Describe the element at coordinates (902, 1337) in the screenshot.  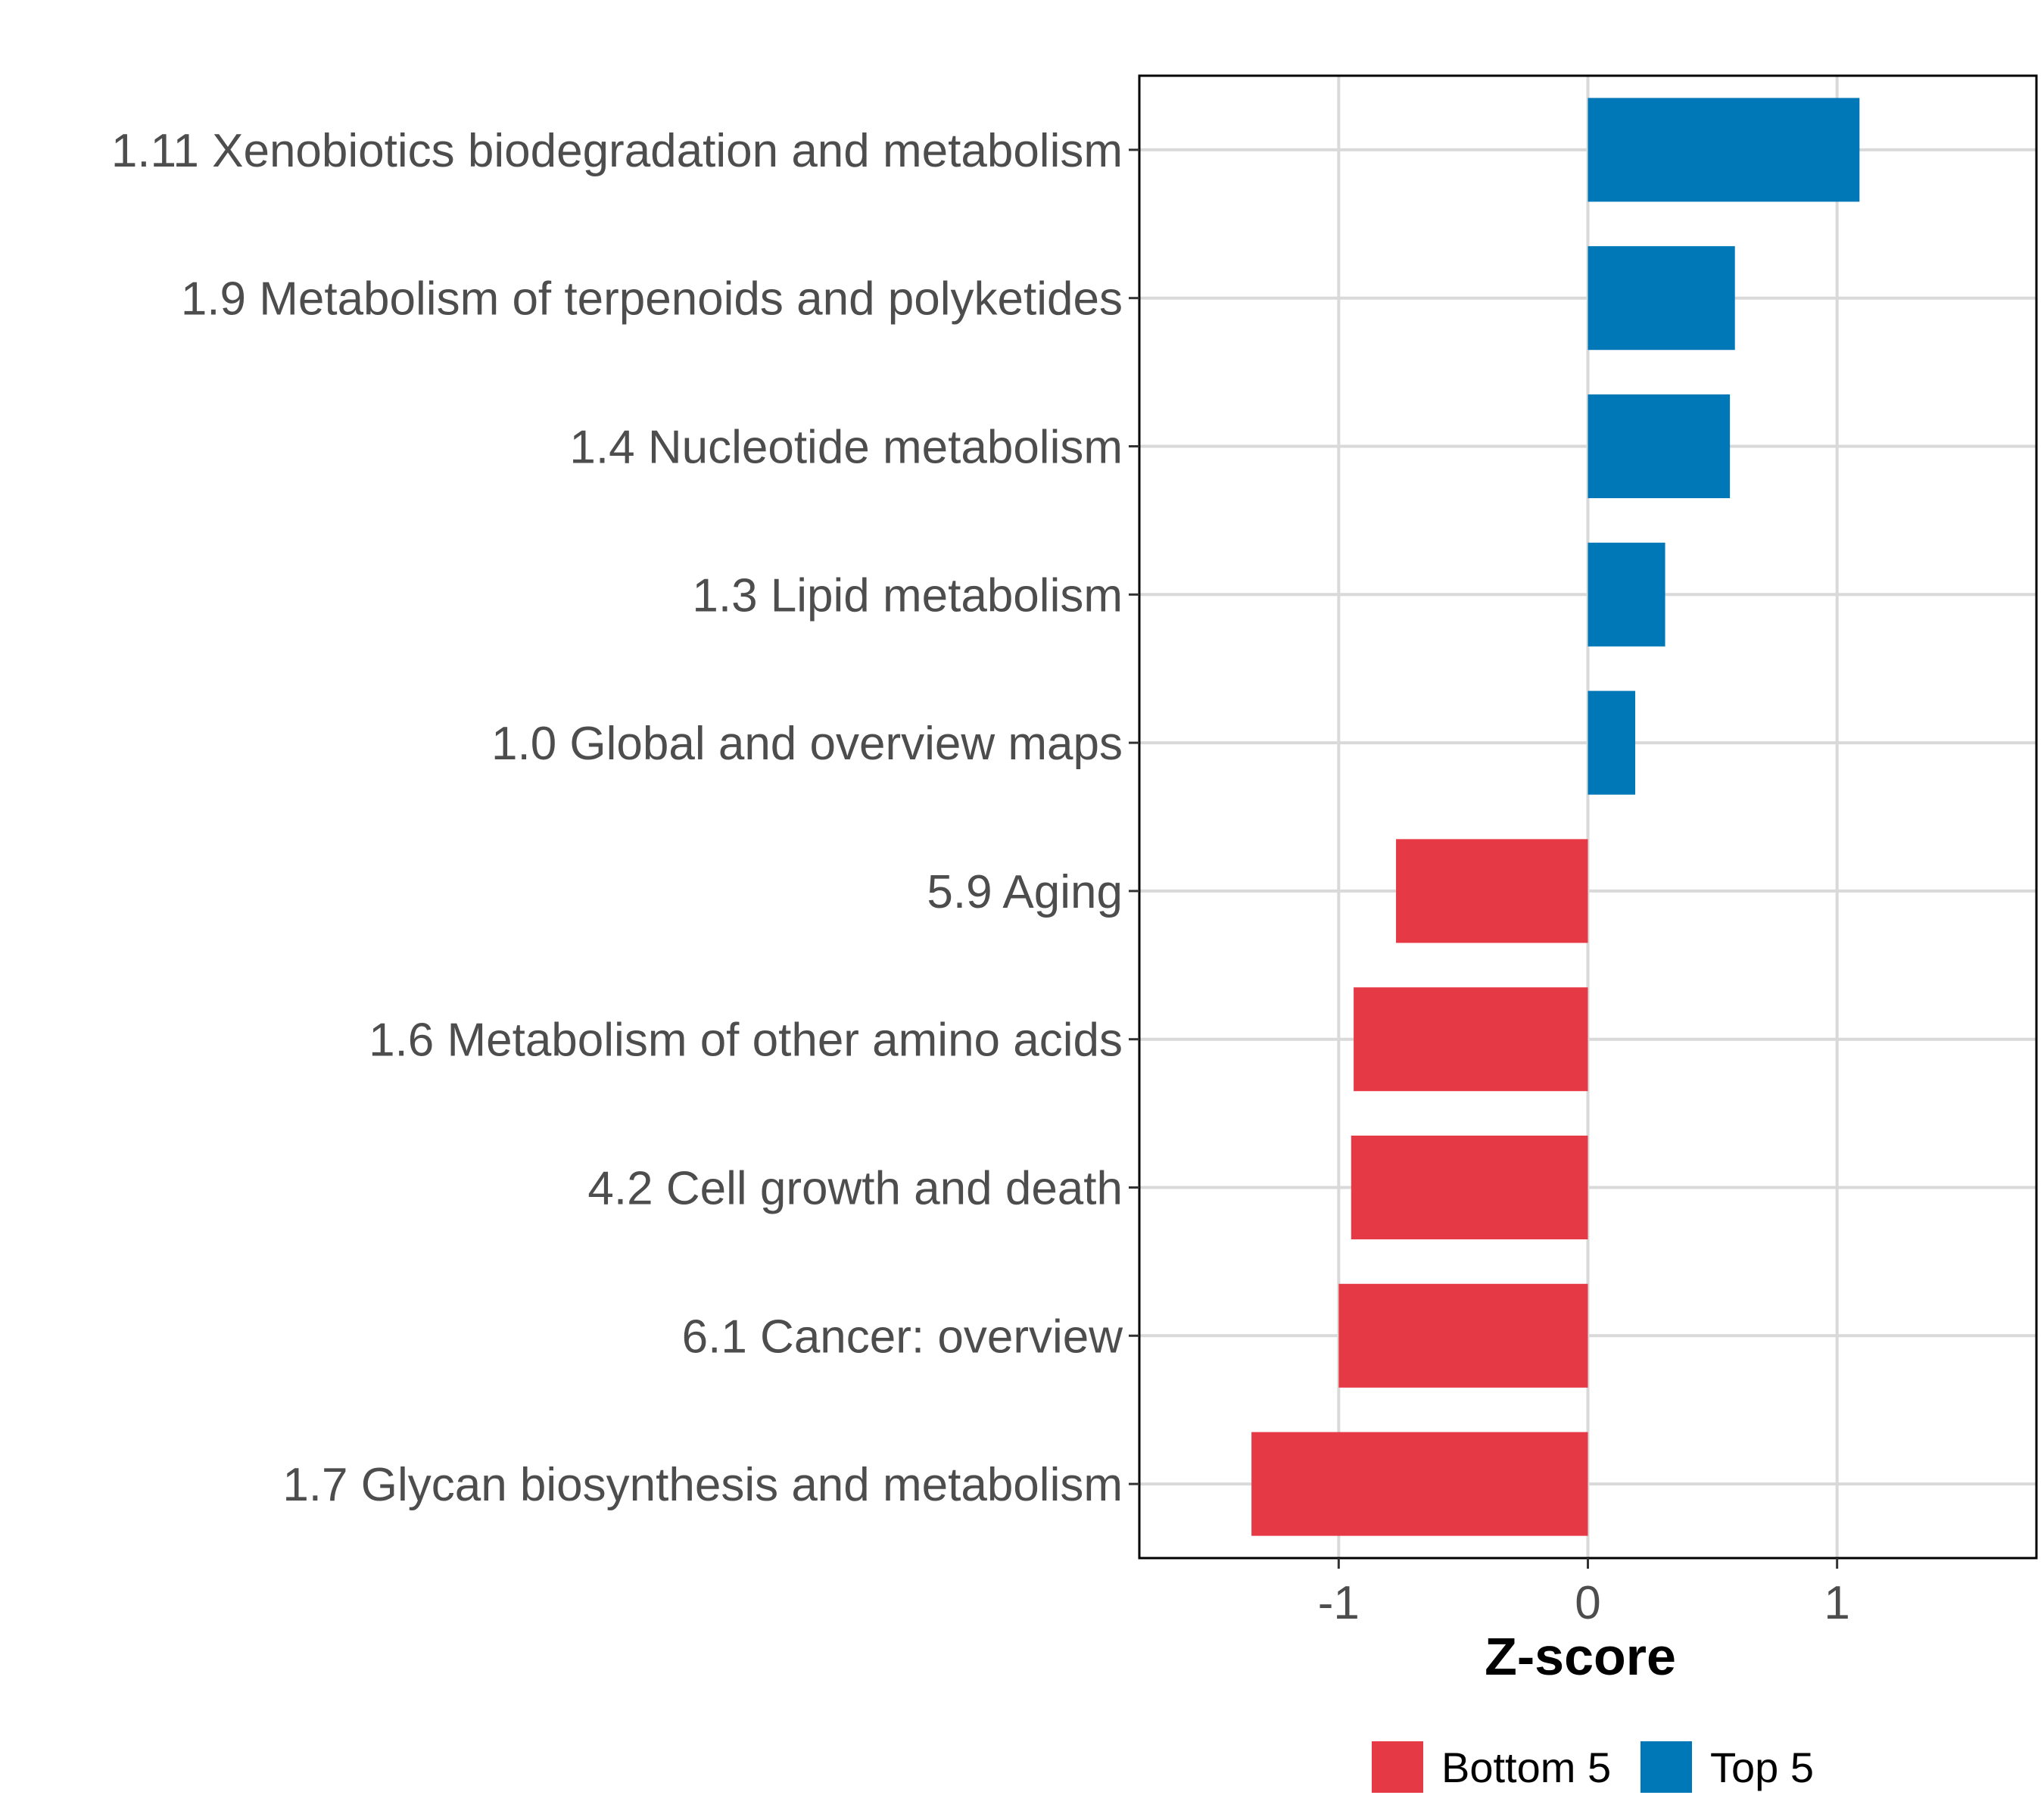
I see `y-tick-label: 6.1 Cancer: overview` at that location.